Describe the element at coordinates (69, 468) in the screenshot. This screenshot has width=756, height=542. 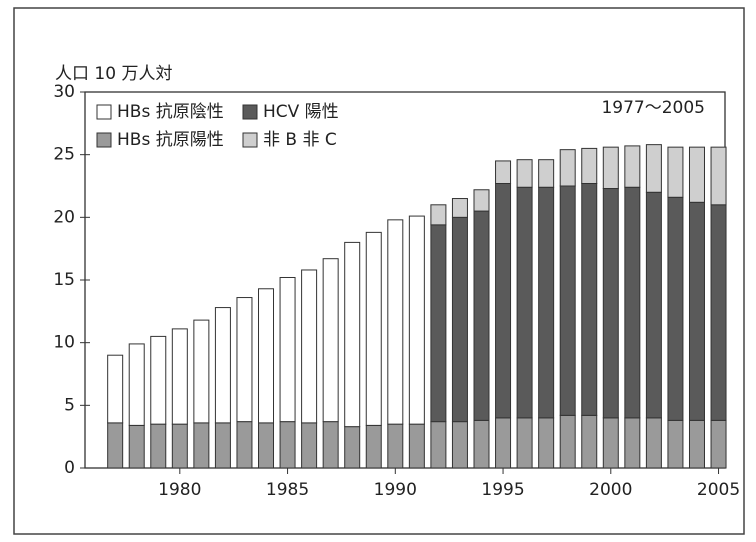
I see `y-tick-label: 0` at that location.